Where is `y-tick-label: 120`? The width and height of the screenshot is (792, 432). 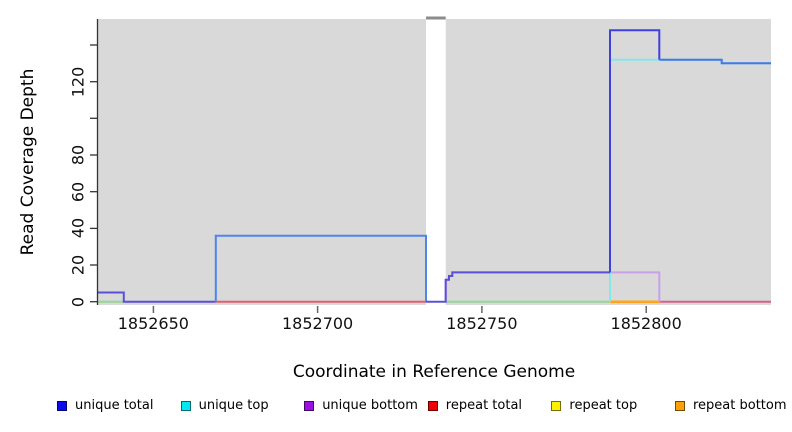
y-tick-label: 120 is located at coordinates (78, 81).